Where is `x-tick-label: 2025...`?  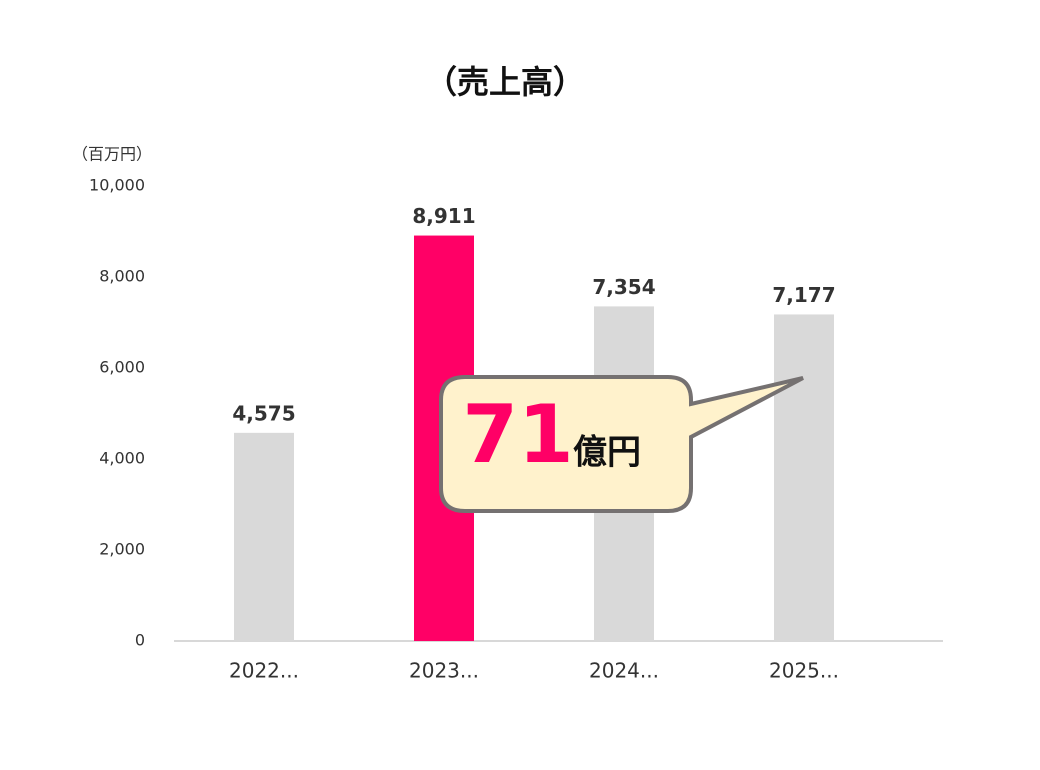
x-tick-label: 2025... is located at coordinates (804, 671).